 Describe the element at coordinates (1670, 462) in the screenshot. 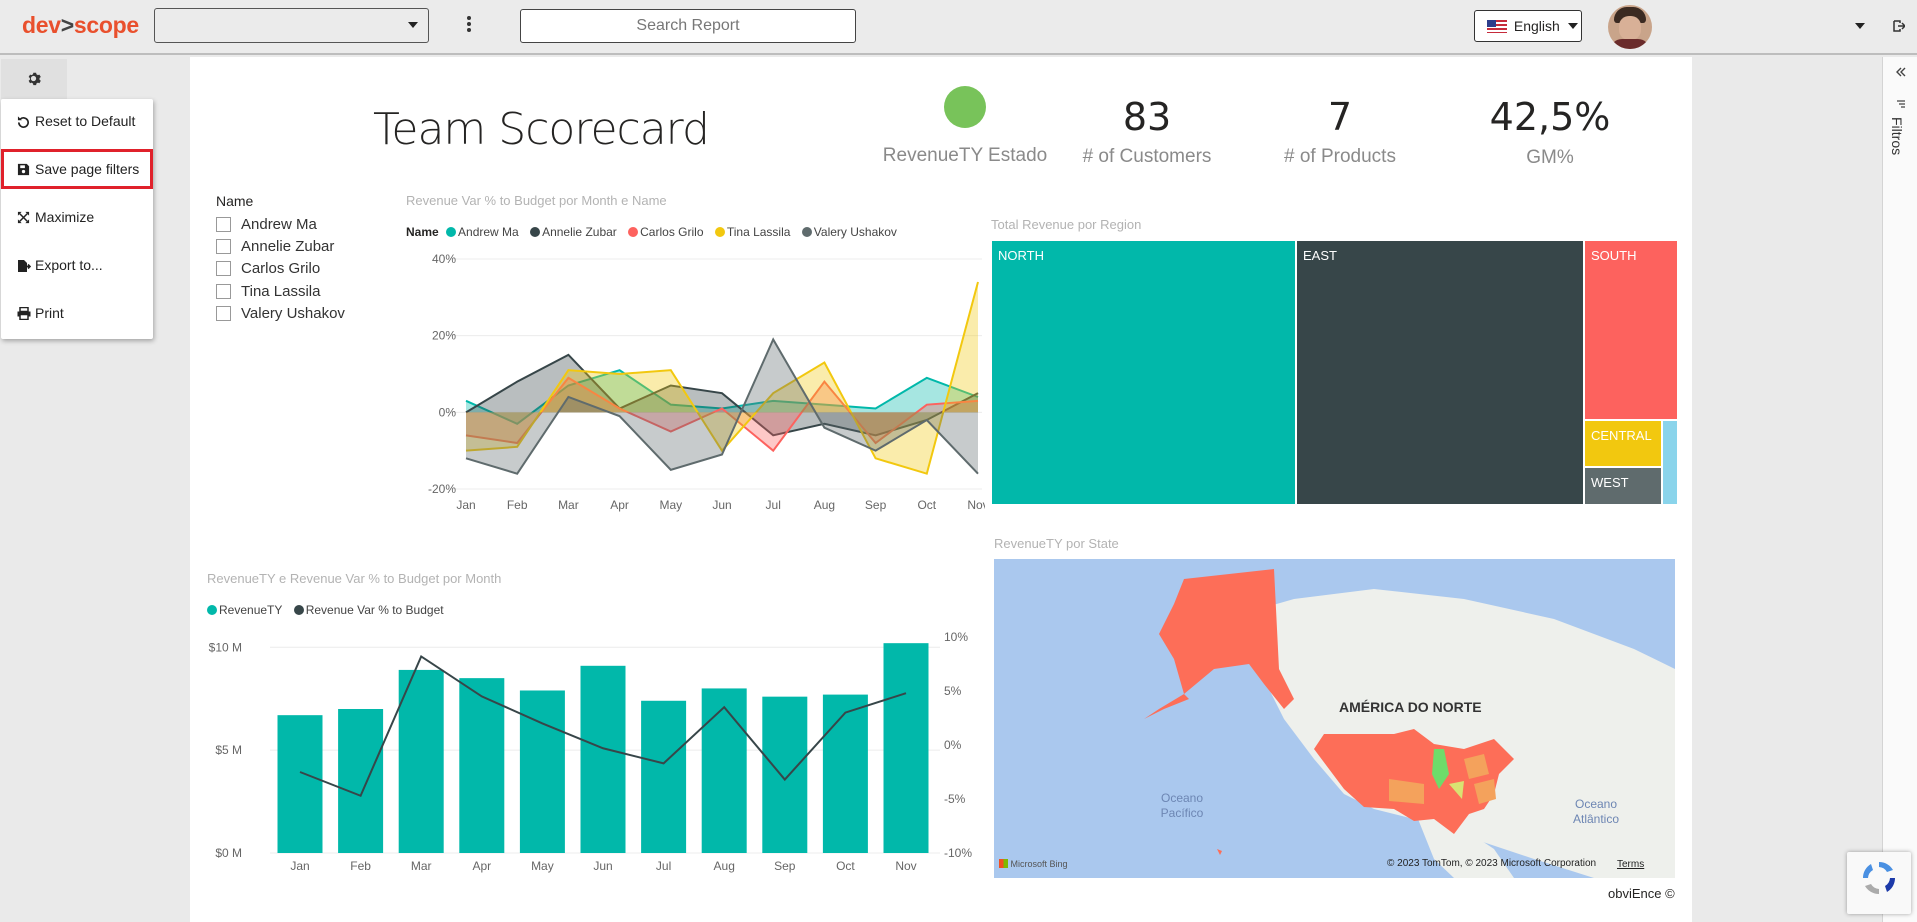

I see `treemap-other` at that location.